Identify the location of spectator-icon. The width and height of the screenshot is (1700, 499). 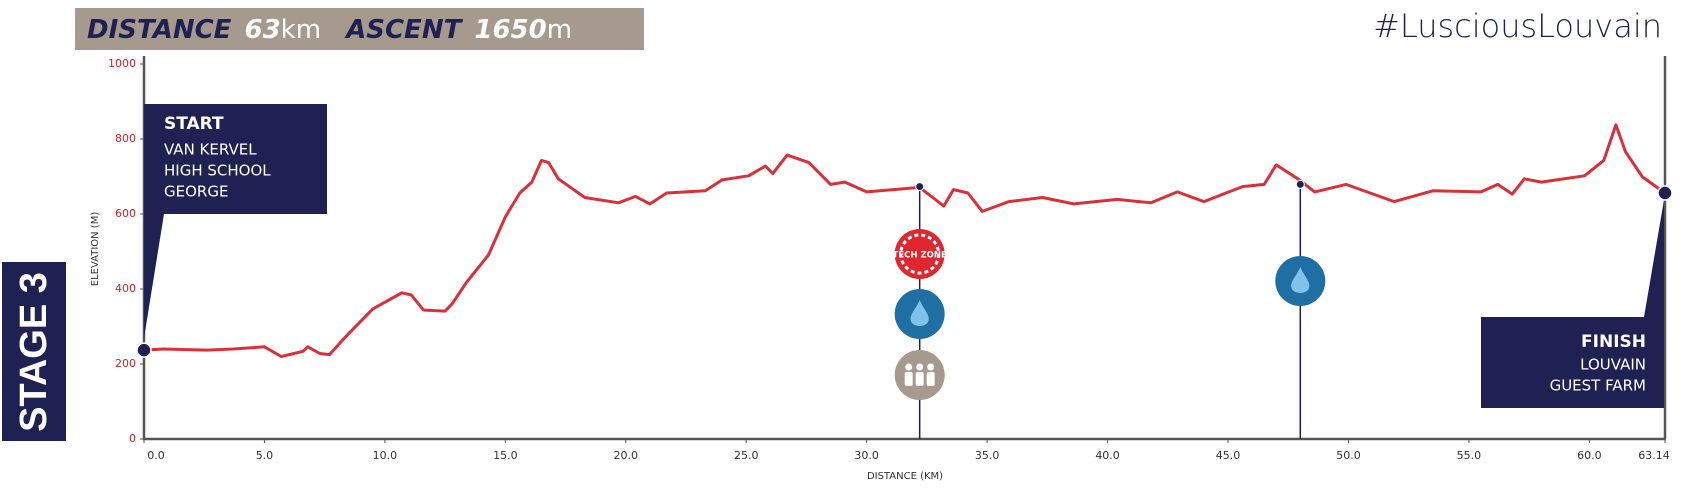
(919, 375).